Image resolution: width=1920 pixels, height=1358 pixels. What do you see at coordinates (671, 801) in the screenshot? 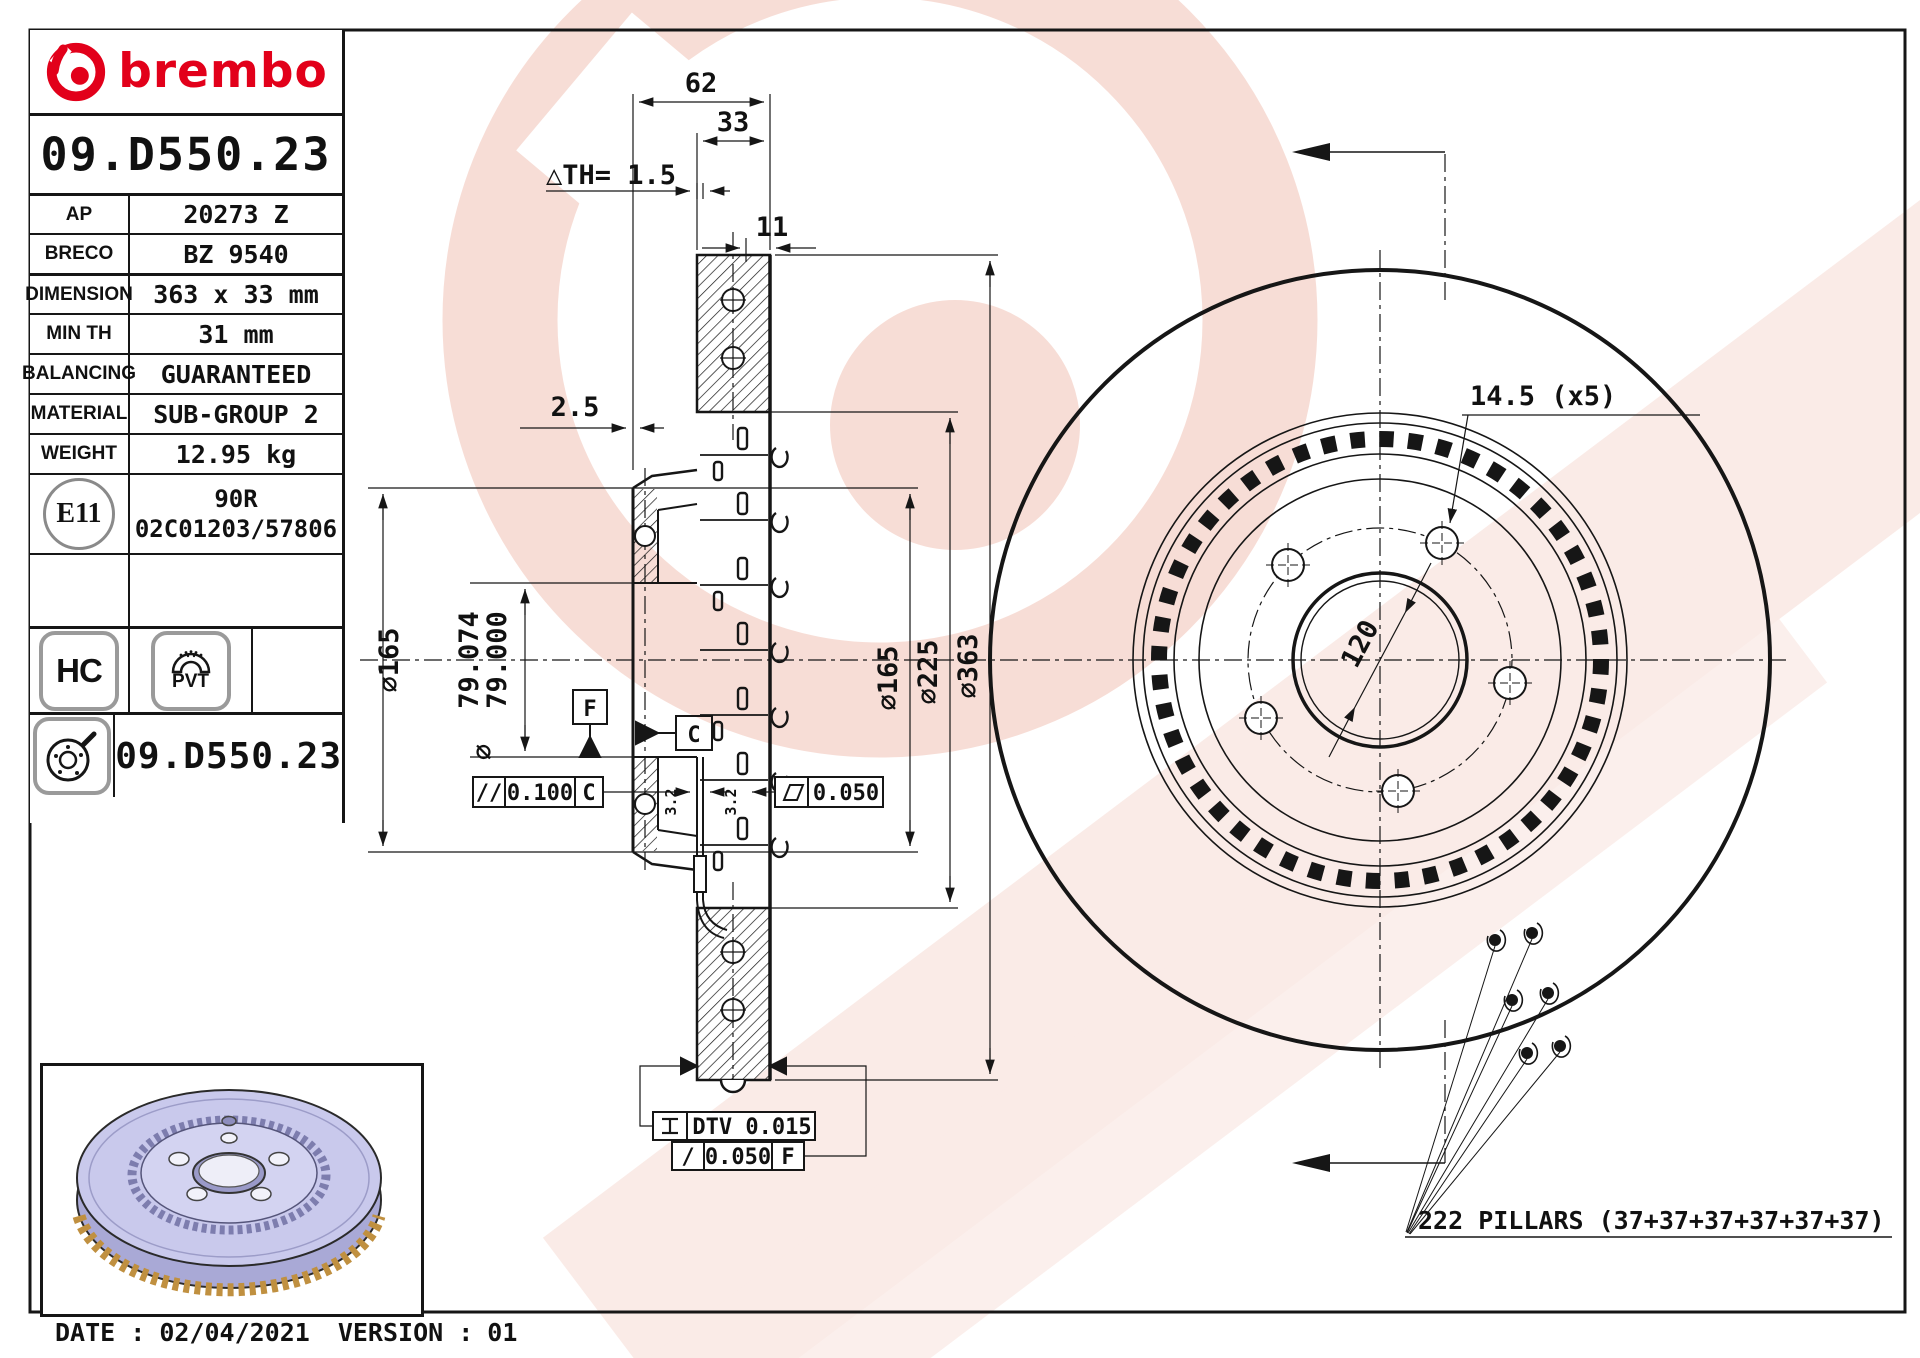
I see `roughness-left: 3.2` at bounding box center [671, 801].